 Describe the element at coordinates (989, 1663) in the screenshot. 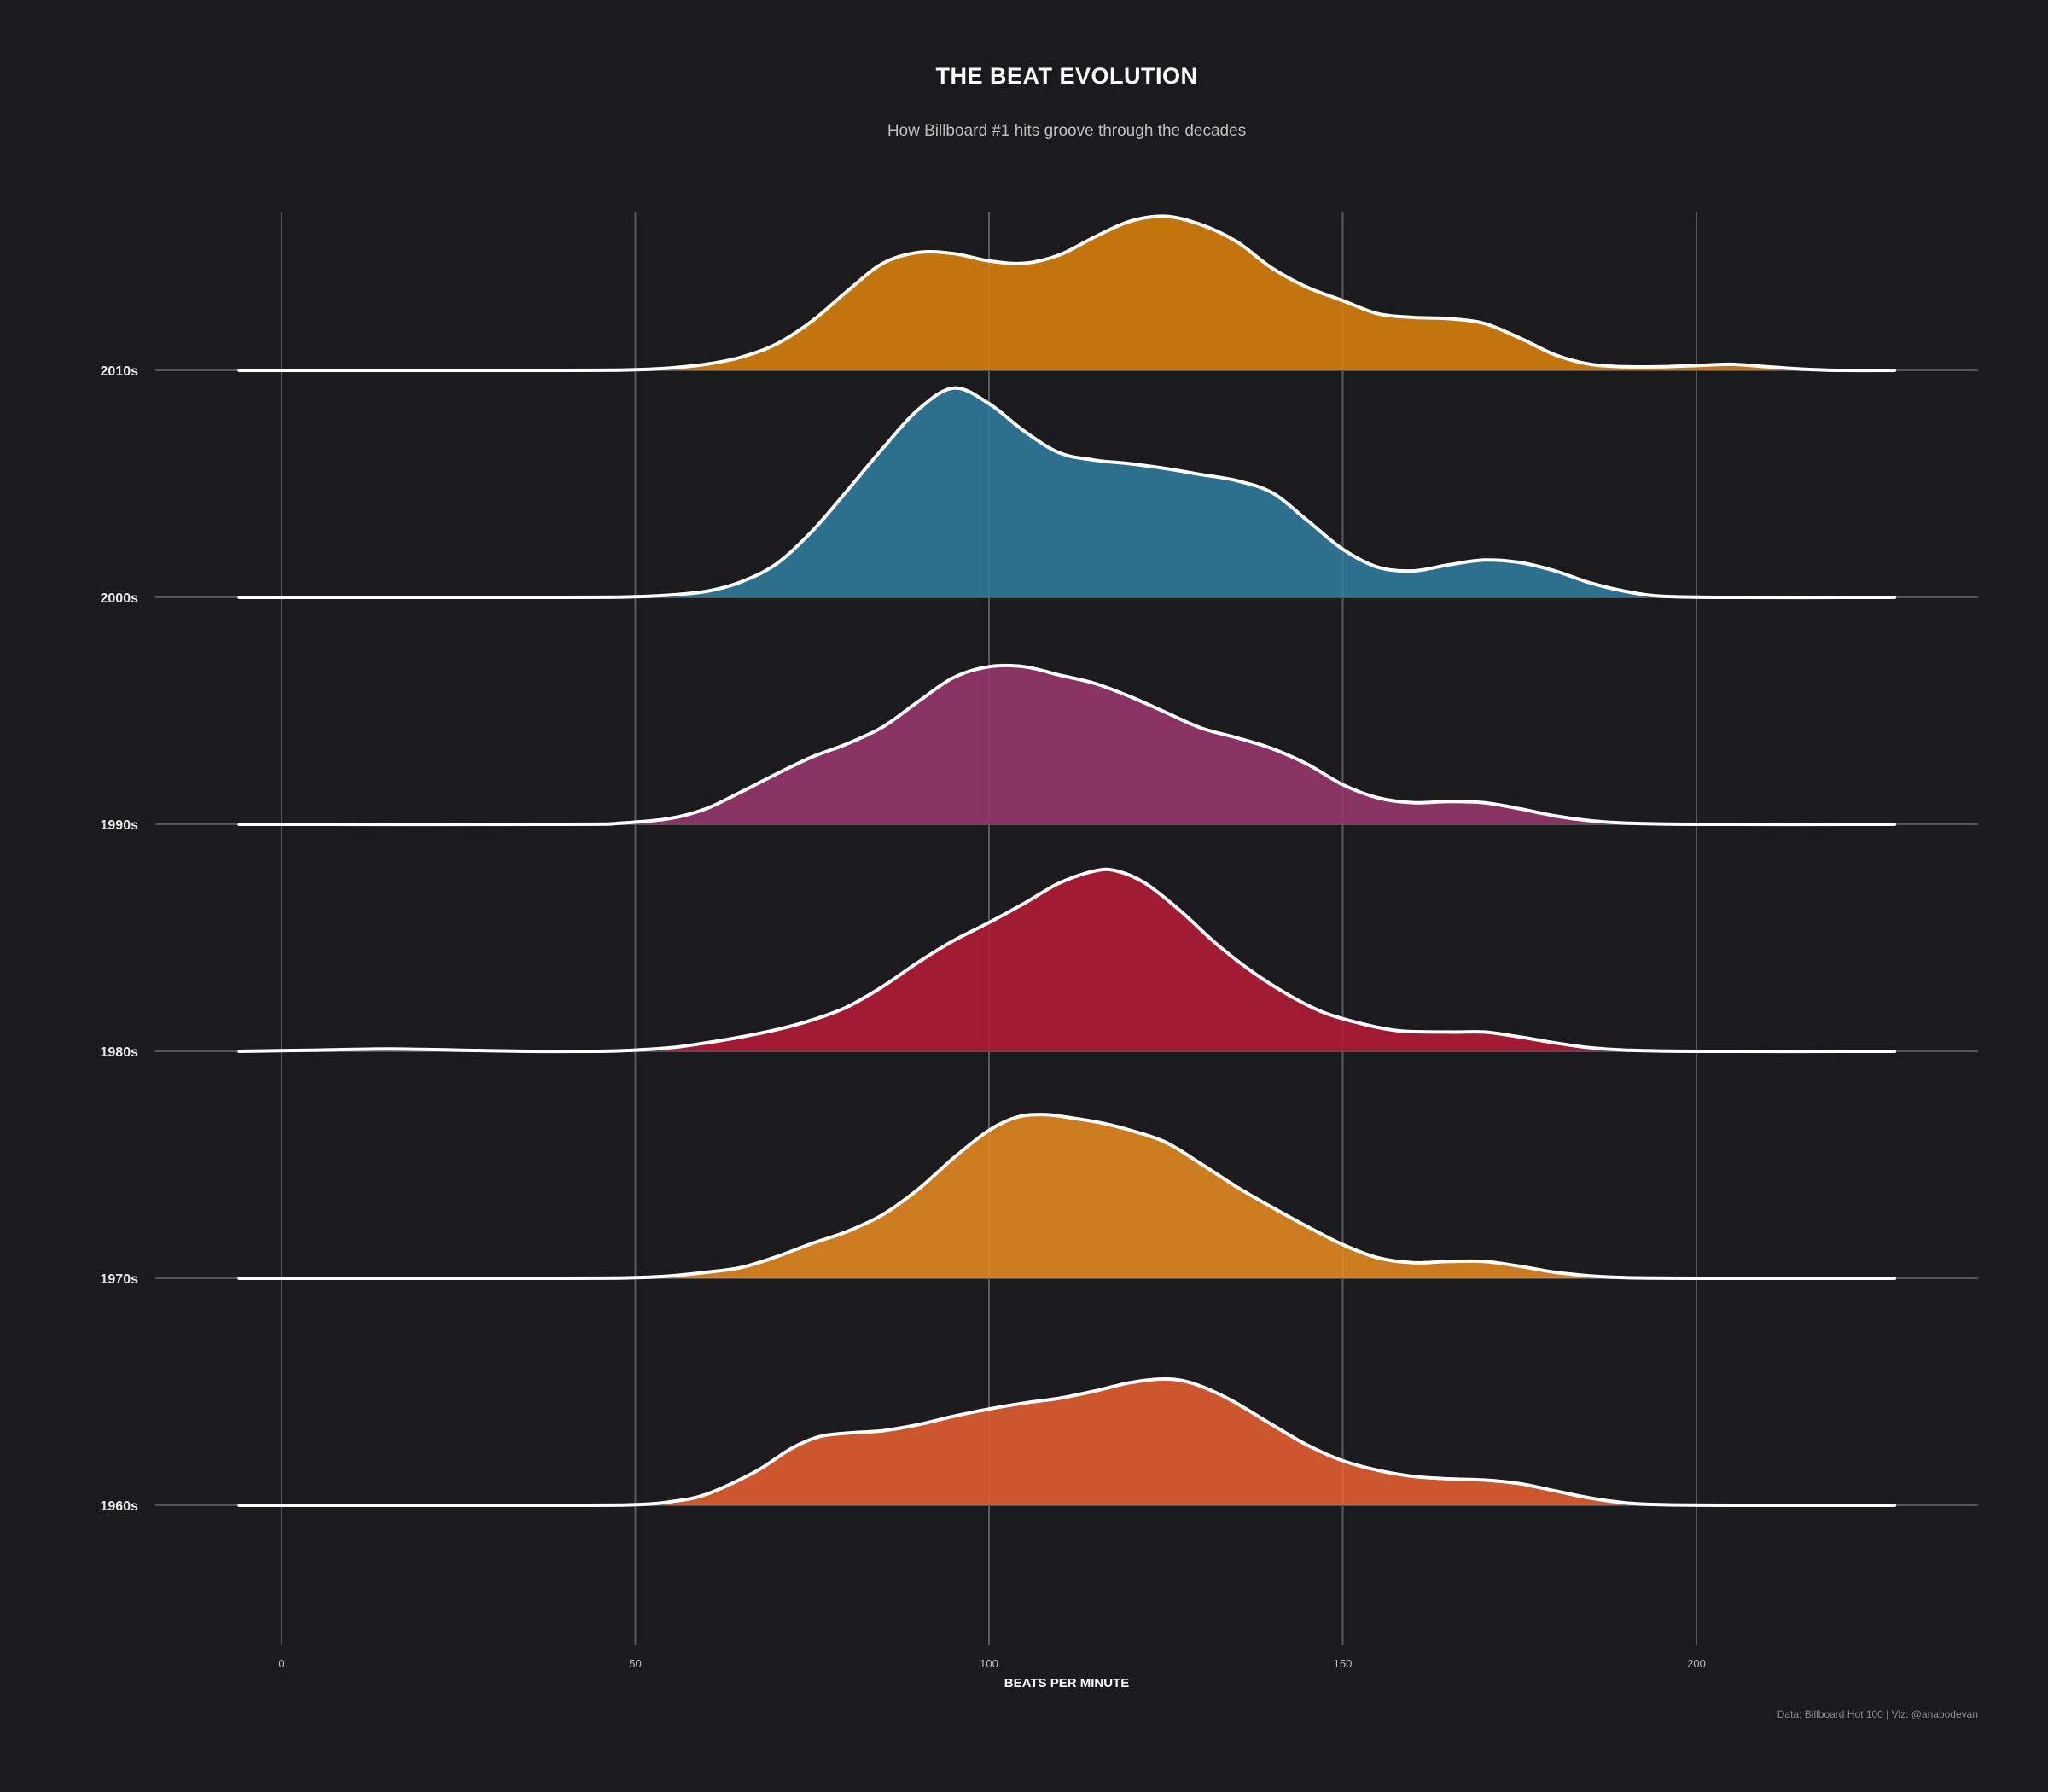

I see `x-tick-label: 100` at that location.